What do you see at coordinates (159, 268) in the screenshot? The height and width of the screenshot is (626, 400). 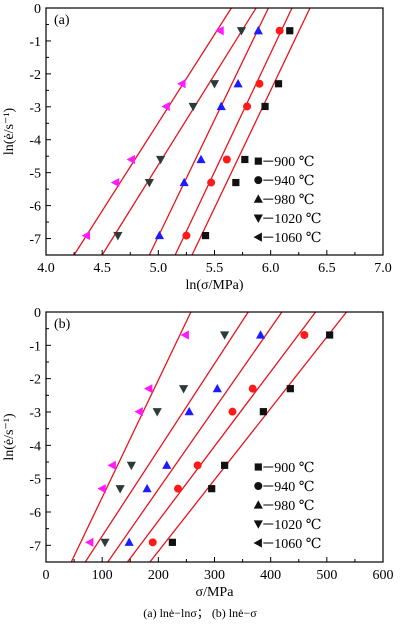 I see `x-tick-label: 5.0` at bounding box center [159, 268].